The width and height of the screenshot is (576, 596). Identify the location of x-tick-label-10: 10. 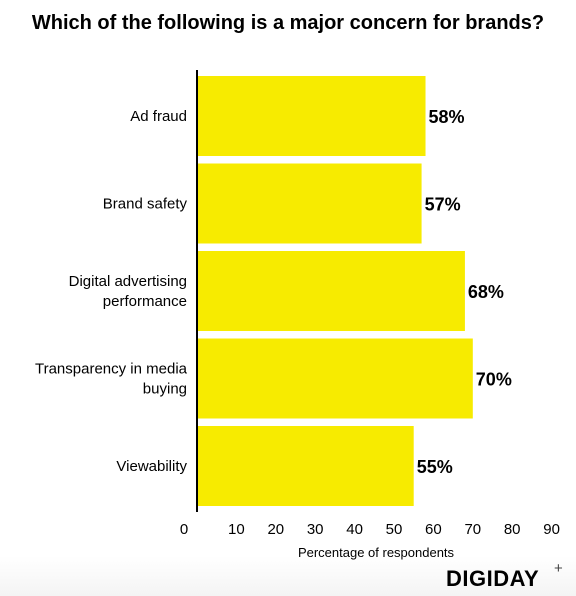
(236, 529).